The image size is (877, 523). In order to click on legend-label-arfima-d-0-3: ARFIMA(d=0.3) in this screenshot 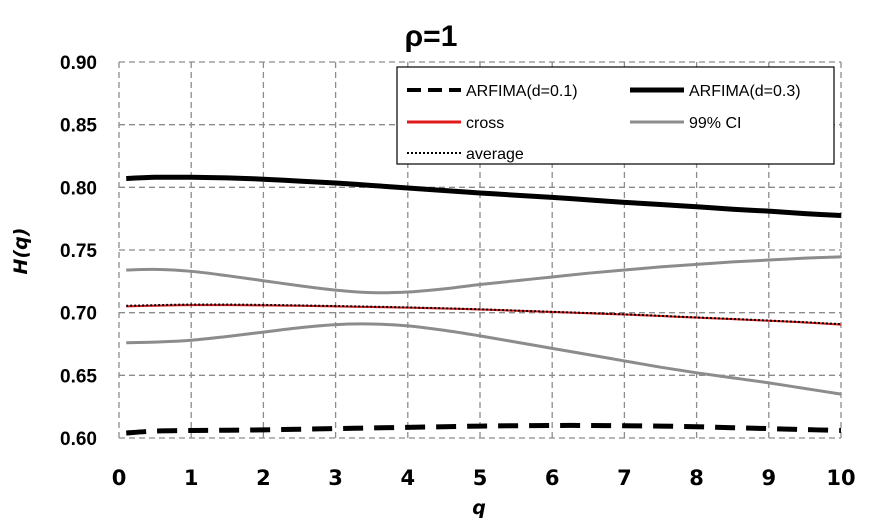, I will do `click(745, 91)`.